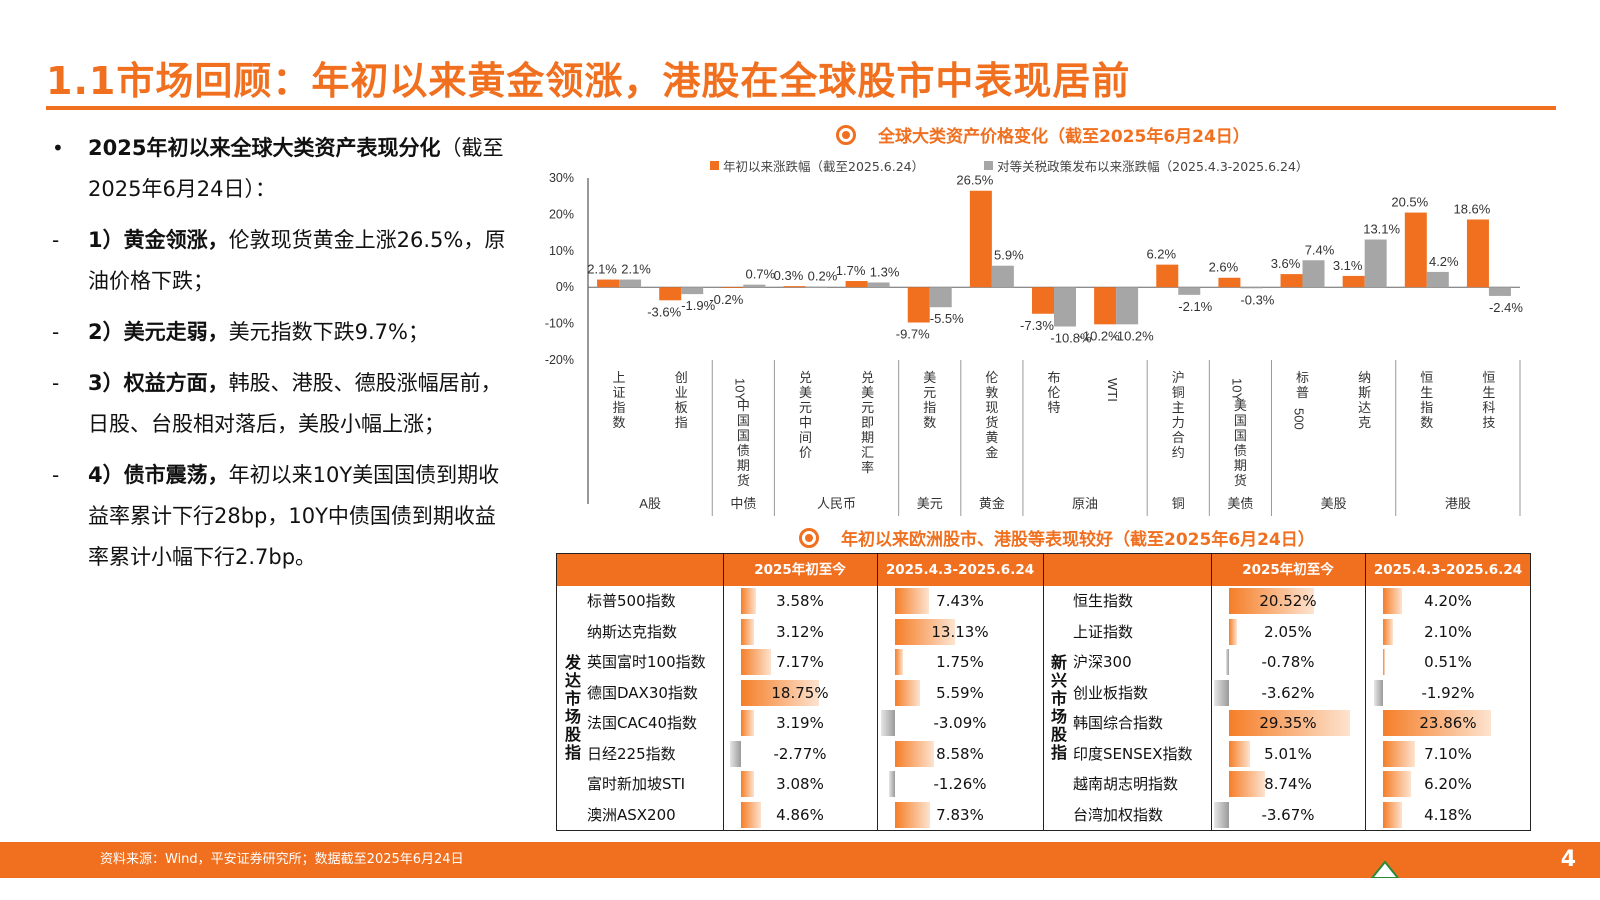 This screenshot has height=900, width=1600. Describe the element at coordinates (1178, 503) in the screenshot. I see `group-label: 铜` at that location.